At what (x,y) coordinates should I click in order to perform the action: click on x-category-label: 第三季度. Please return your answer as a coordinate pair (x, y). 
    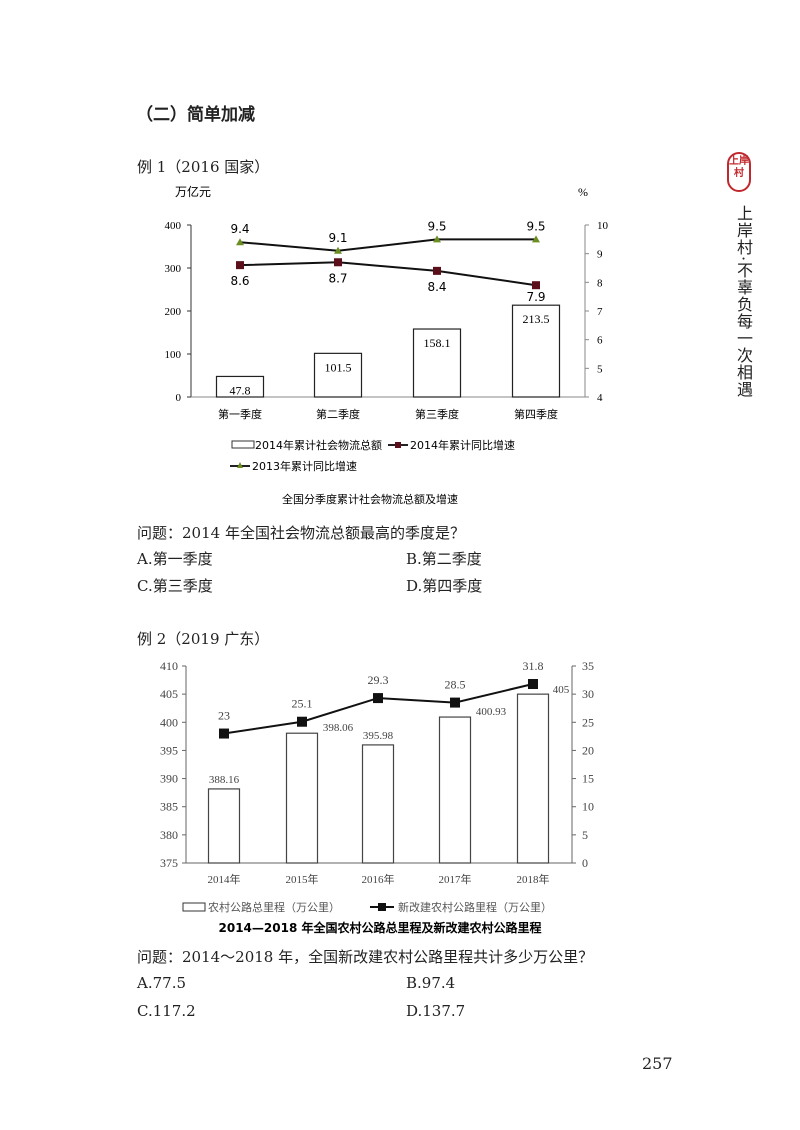
    Looking at the image, I should click on (437, 414).